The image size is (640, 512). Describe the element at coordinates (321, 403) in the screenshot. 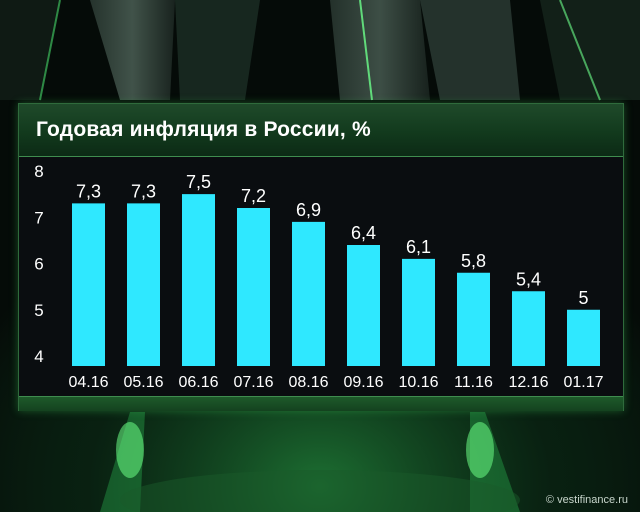

I see `bottom-strip` at that location.